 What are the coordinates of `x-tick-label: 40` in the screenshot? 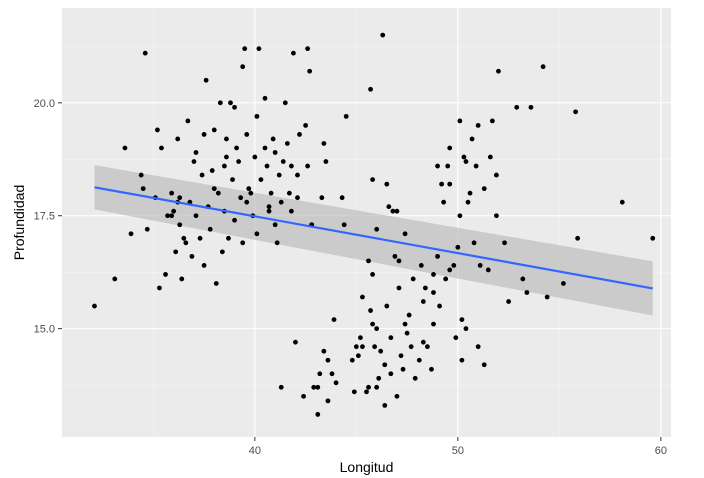 It's located at (255, 451).